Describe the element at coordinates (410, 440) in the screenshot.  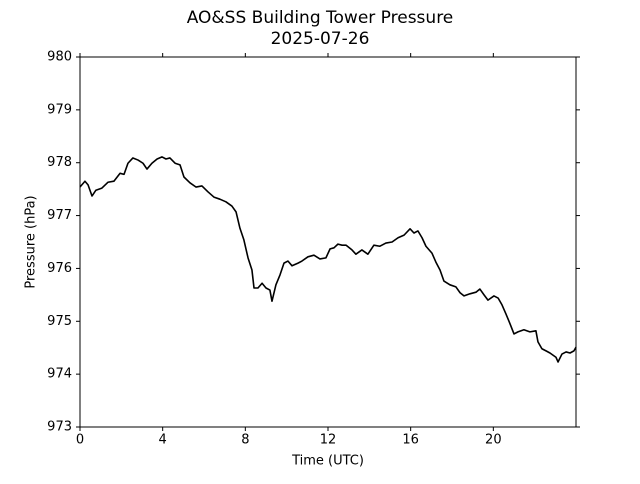
I see `x-tick-label: 16` at that location.